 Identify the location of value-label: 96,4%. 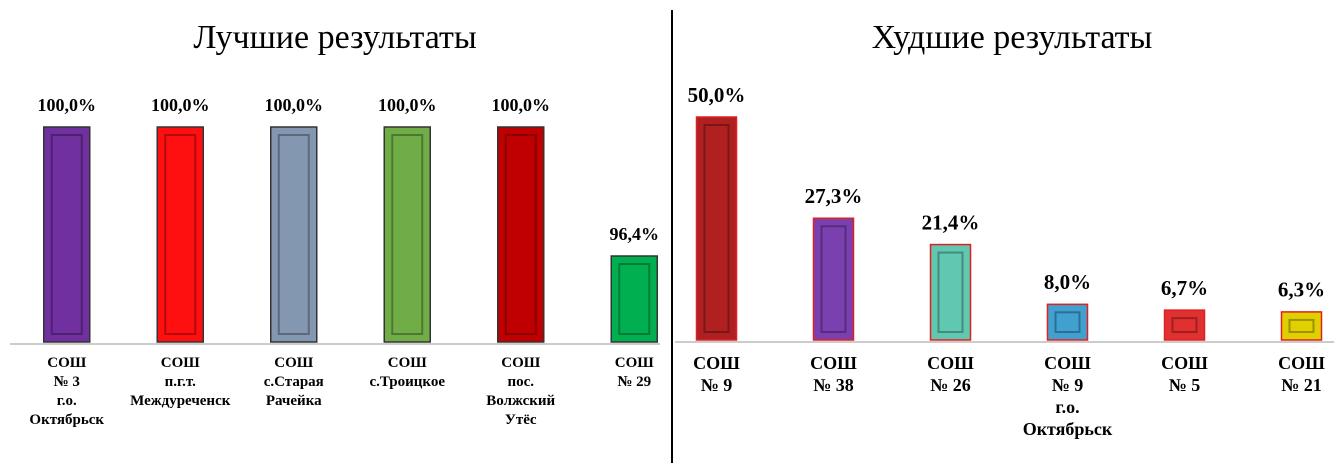
(635, 234).